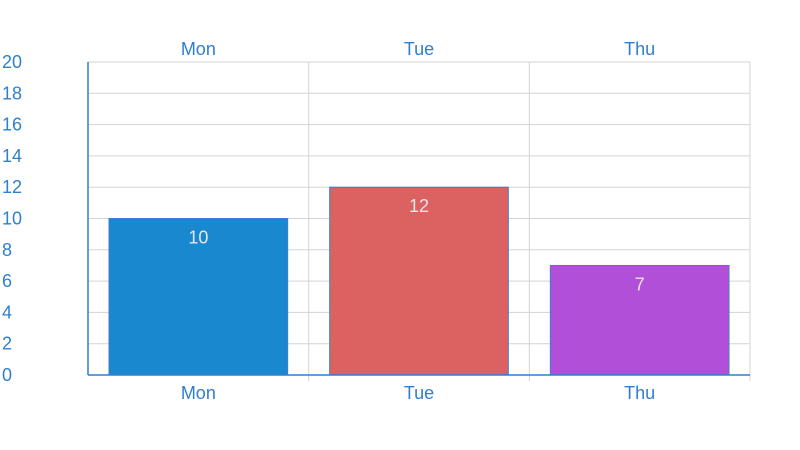  I want to click on x-tick-label-top: Mon, so click(198, 49).